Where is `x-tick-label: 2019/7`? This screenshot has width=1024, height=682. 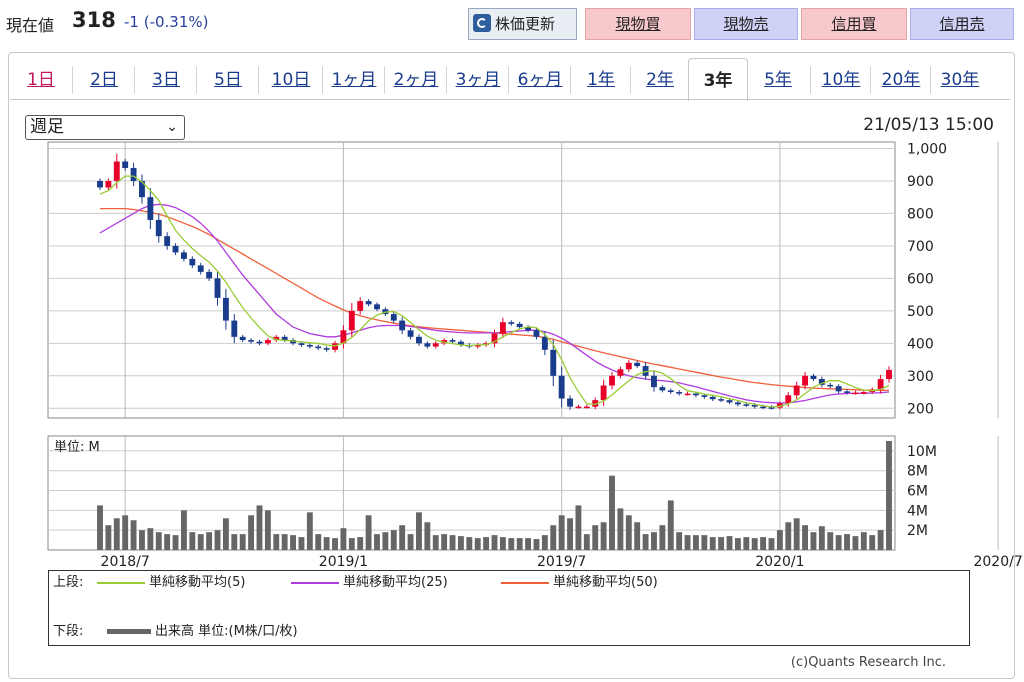 x-tick-label: 2019/7 is located at coordinates (561, 562).